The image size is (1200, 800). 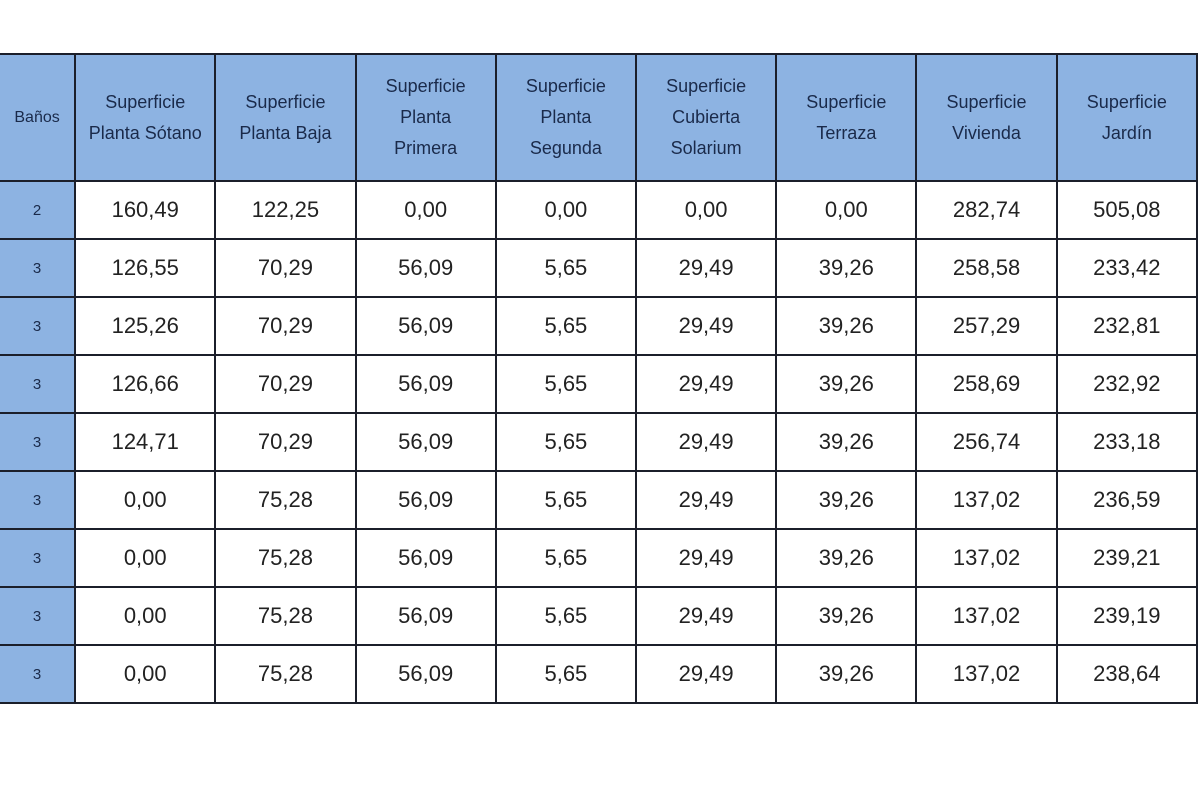 I want to click on column-header: Superficie Planta Segunda, so click(x=566, y=117).